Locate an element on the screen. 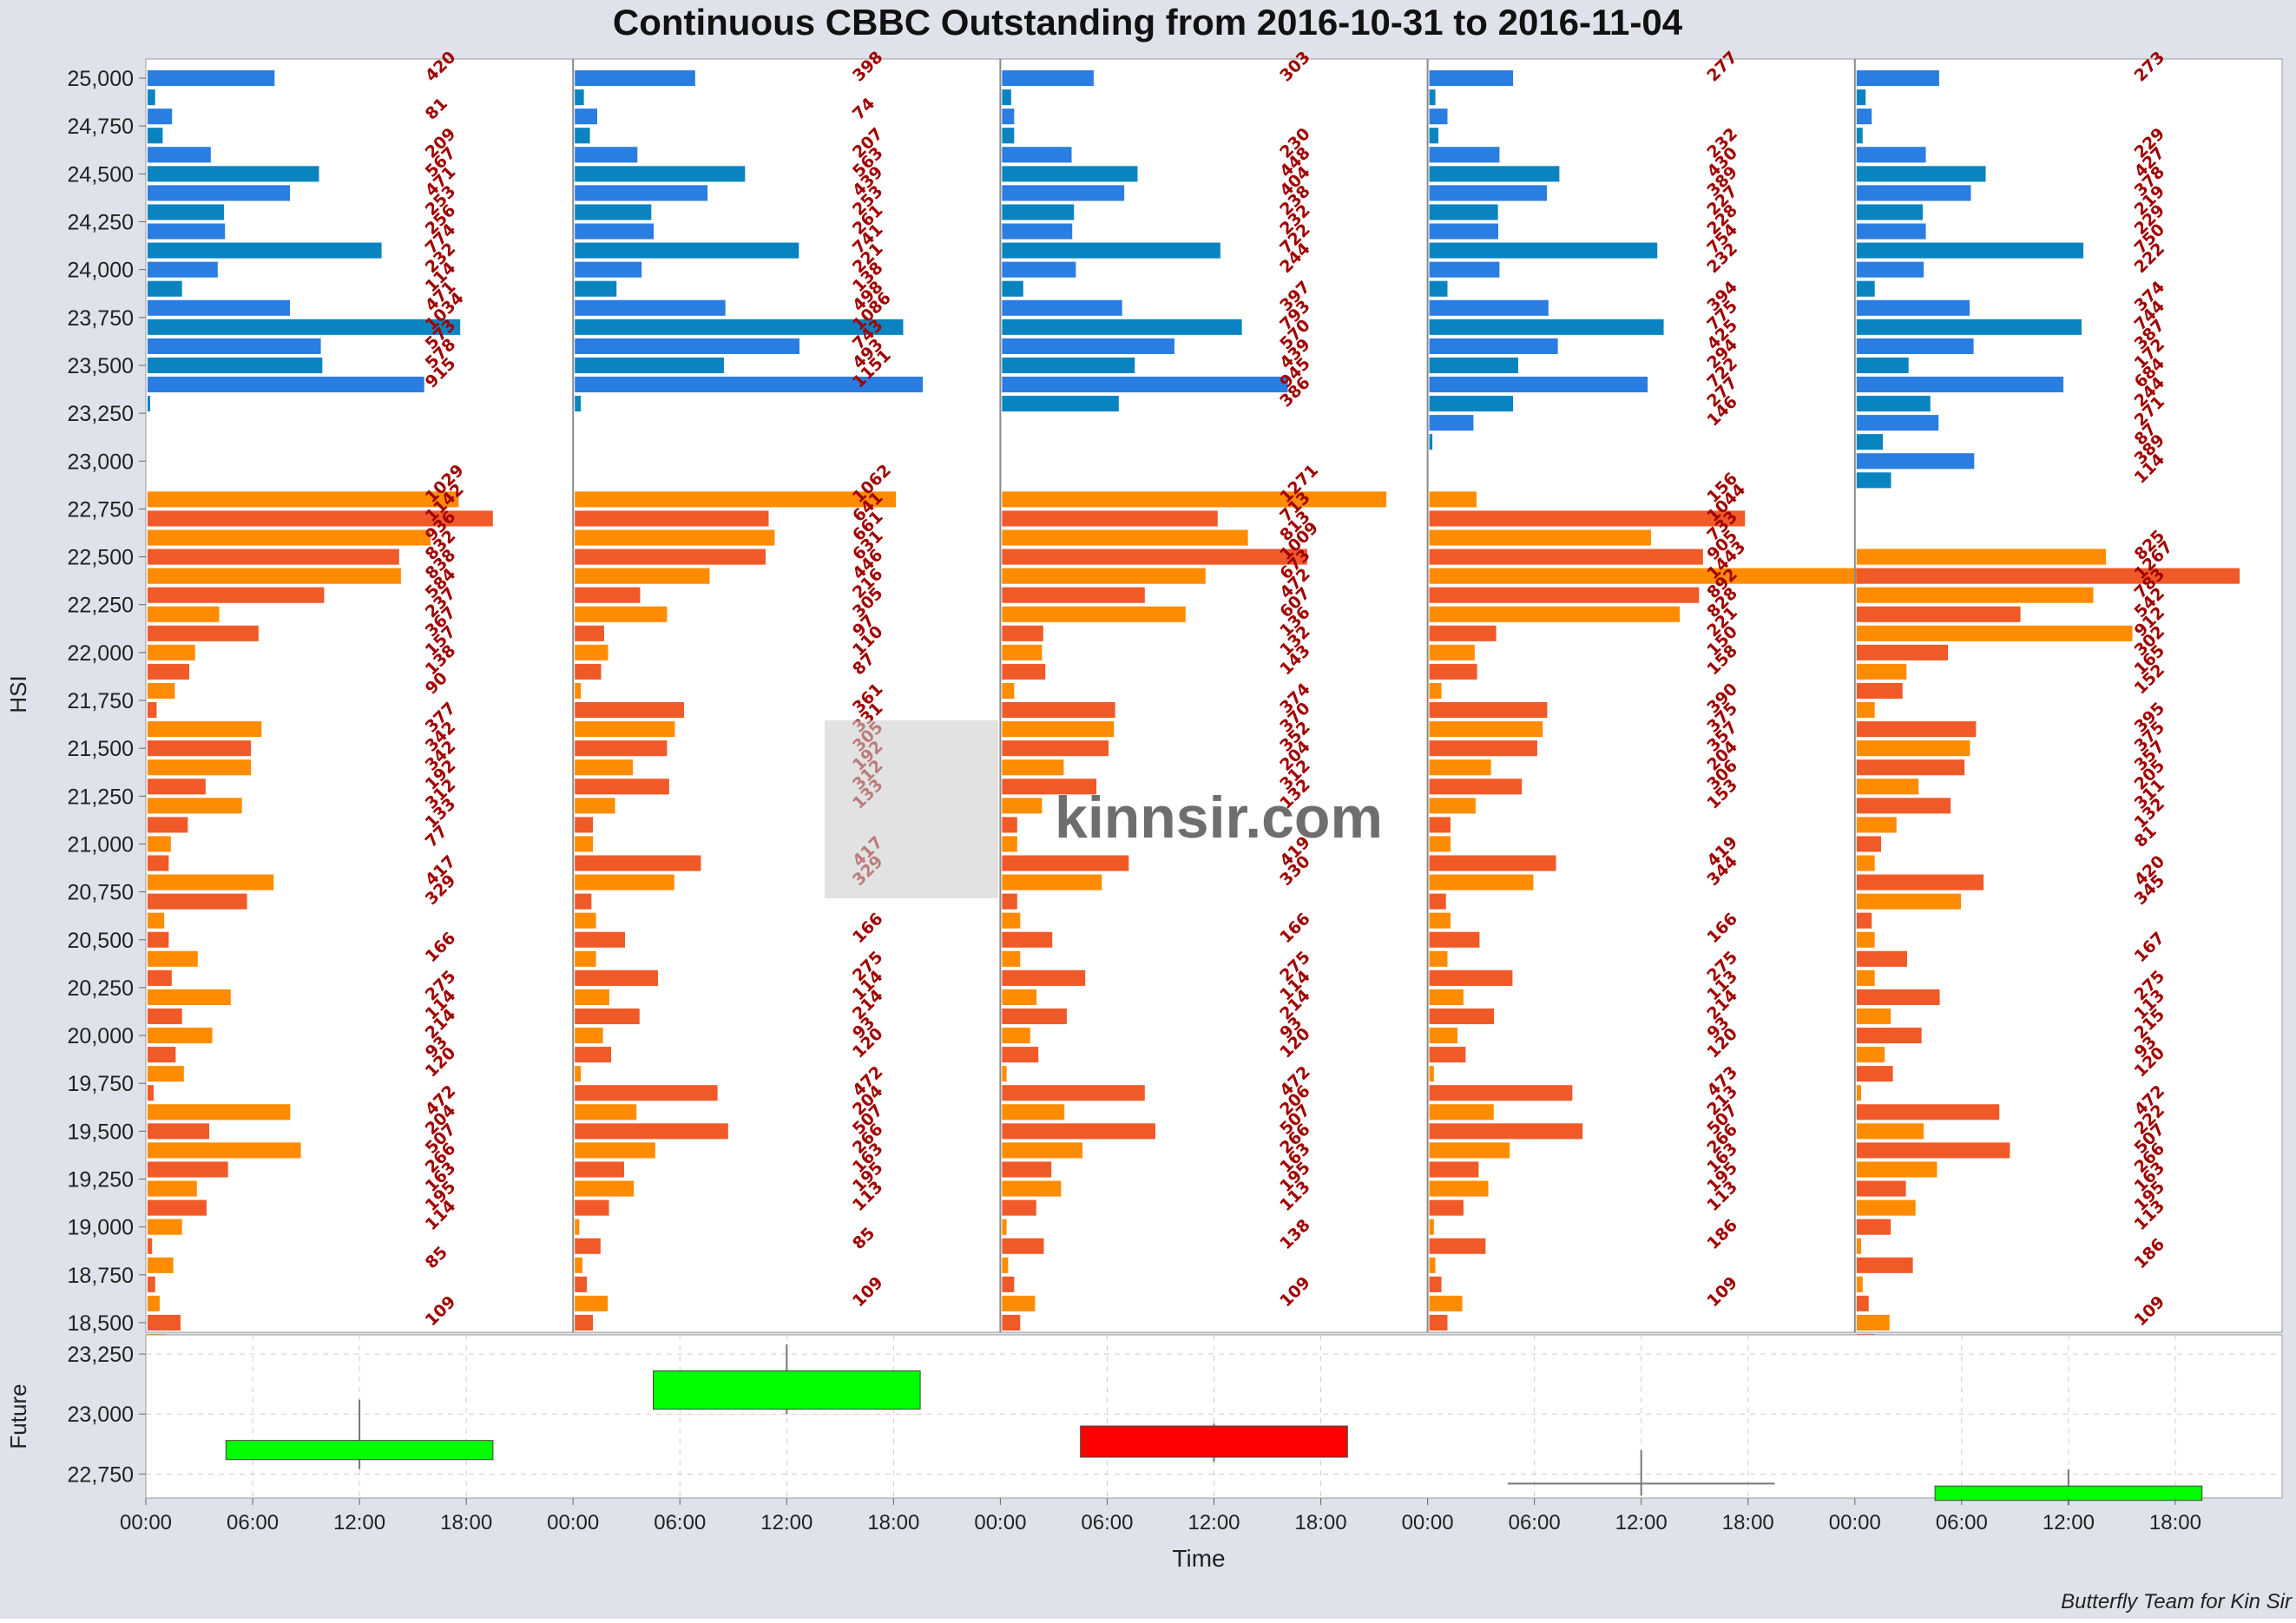 Image resolution: width=2296 pixels, height=1623 pixels. hsi-tick-label: 20,000 is located at coordinates (101, 1036).